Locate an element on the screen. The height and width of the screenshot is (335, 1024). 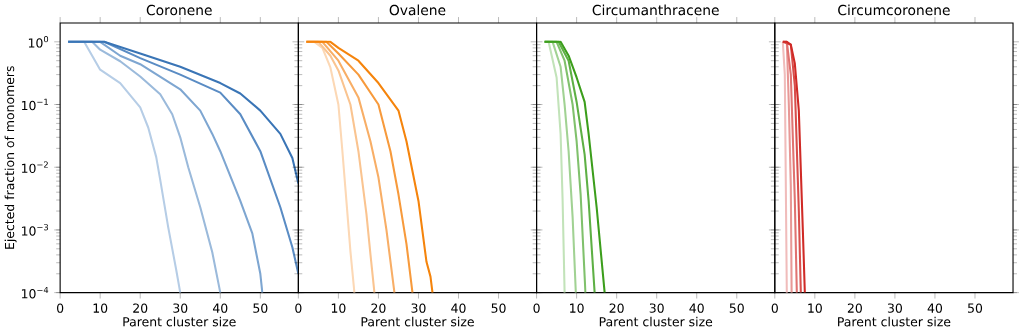
y-tick-label: 10$^{−1}$ is located at coordinates (34, 104).